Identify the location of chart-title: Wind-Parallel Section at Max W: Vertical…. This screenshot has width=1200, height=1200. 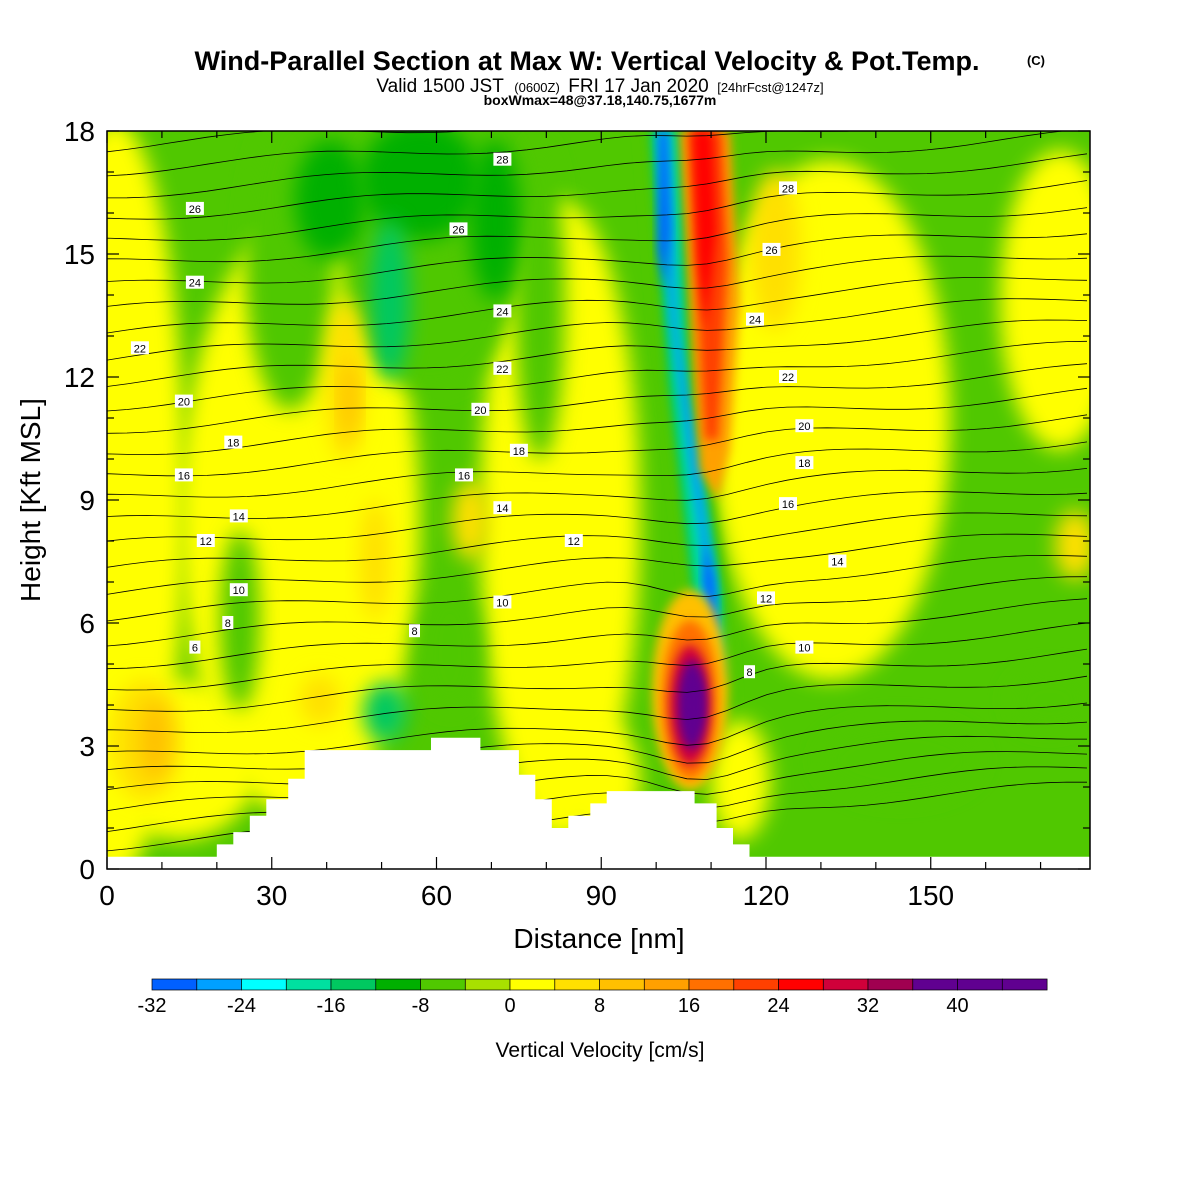
(587, 61).